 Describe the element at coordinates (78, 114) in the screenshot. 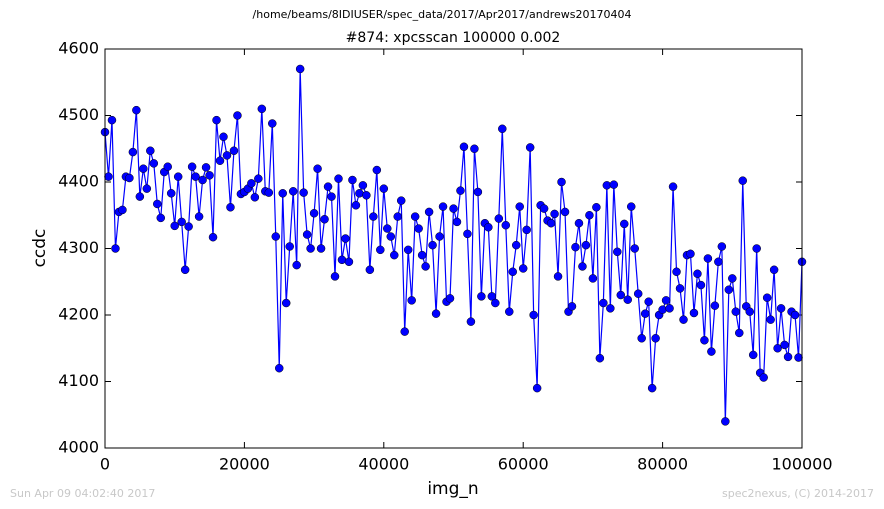

I see `y-tick-label: 4500` at that location.